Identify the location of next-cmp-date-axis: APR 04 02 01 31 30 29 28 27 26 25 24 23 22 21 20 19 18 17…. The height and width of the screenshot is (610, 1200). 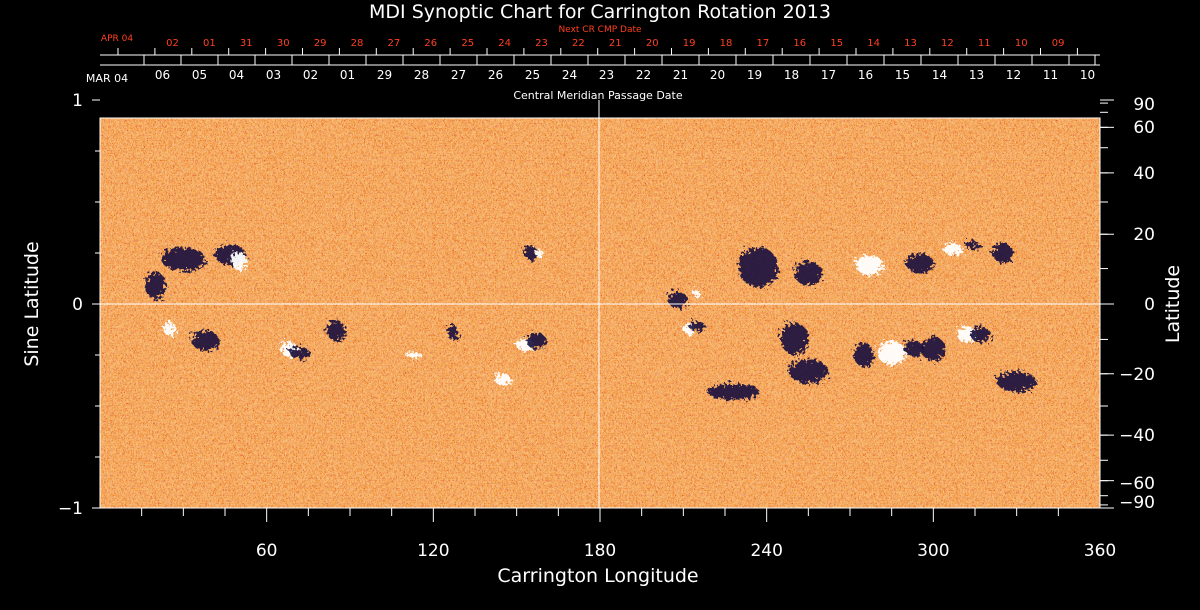
(600, 45).